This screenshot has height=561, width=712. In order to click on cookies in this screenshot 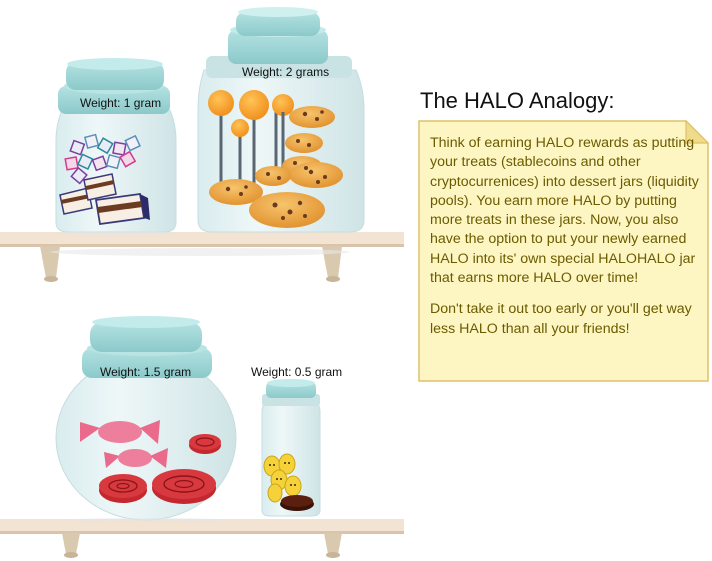, I will do `click(276, 167)`.